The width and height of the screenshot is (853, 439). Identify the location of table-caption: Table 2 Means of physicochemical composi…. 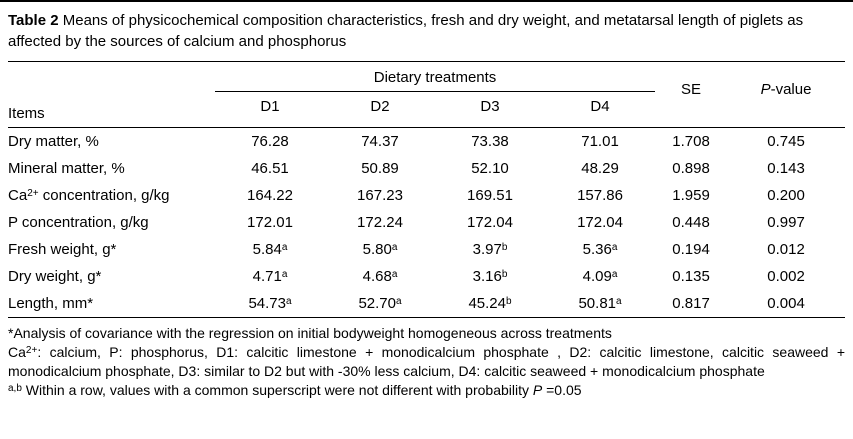
(426, 34).